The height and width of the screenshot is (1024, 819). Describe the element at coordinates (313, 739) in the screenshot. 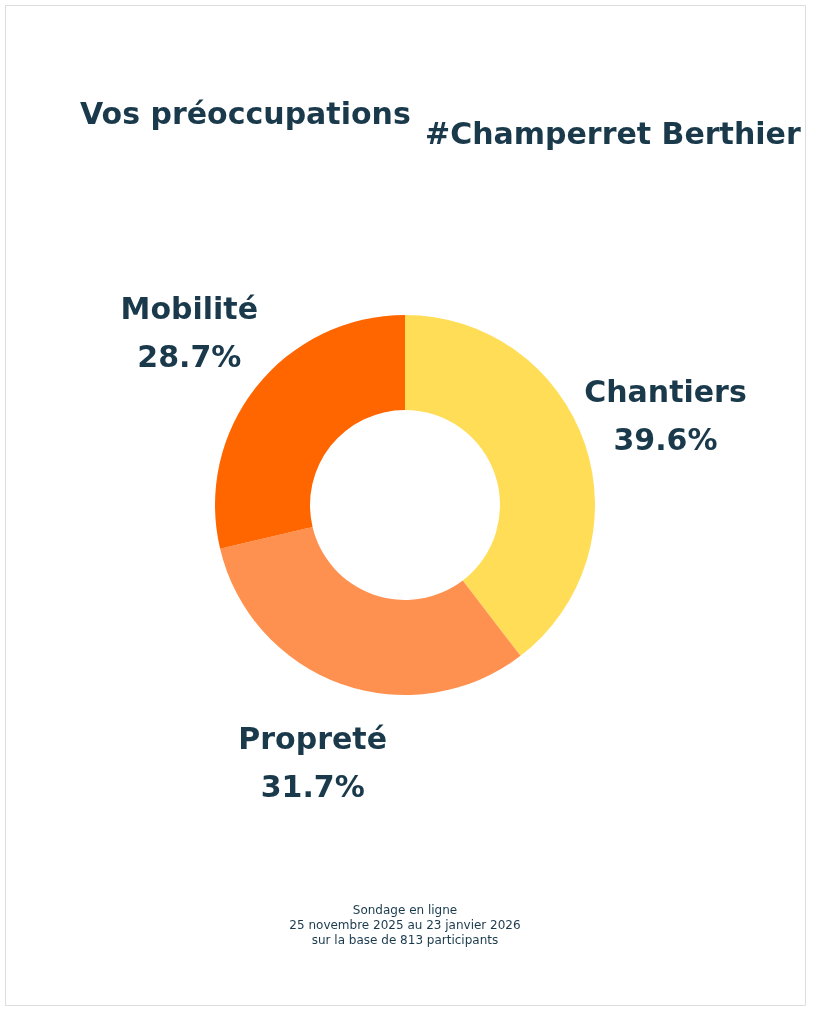

I see `slice-label: Propreté` at that location.